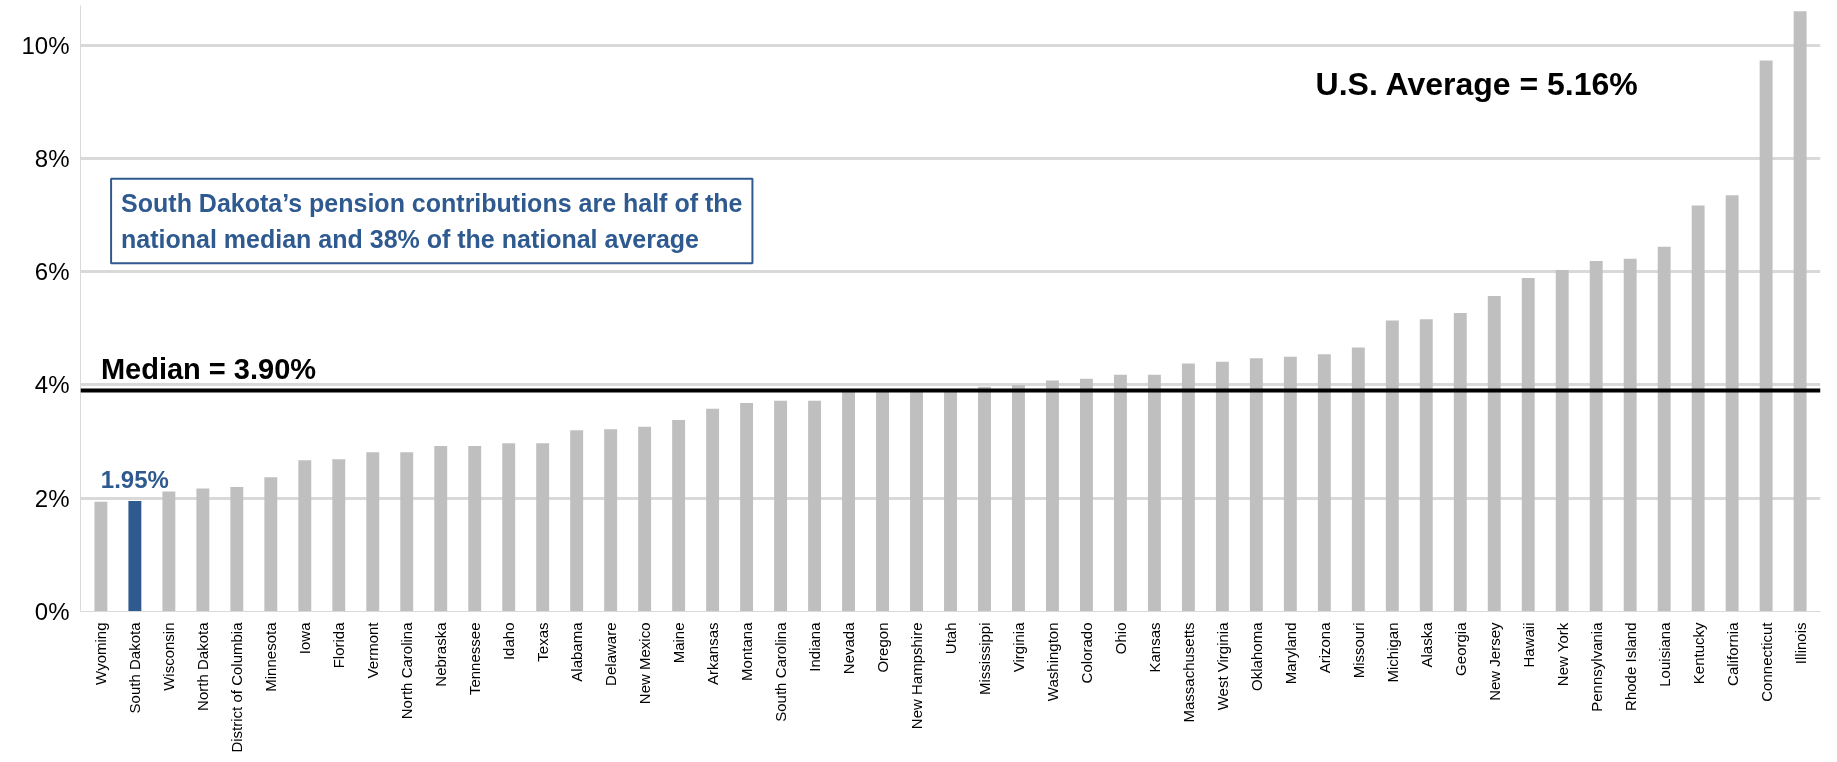  I want to click on x-tick-label: Kentucky, so click(1698, 653).